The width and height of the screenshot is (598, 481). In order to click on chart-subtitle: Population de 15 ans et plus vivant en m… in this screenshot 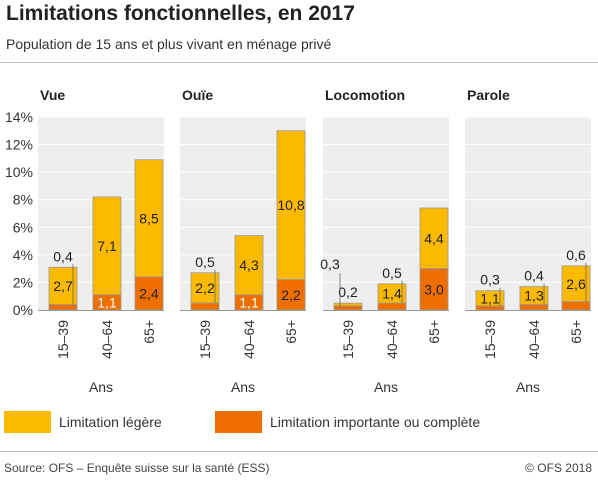, I will do `click(169, 44)`.